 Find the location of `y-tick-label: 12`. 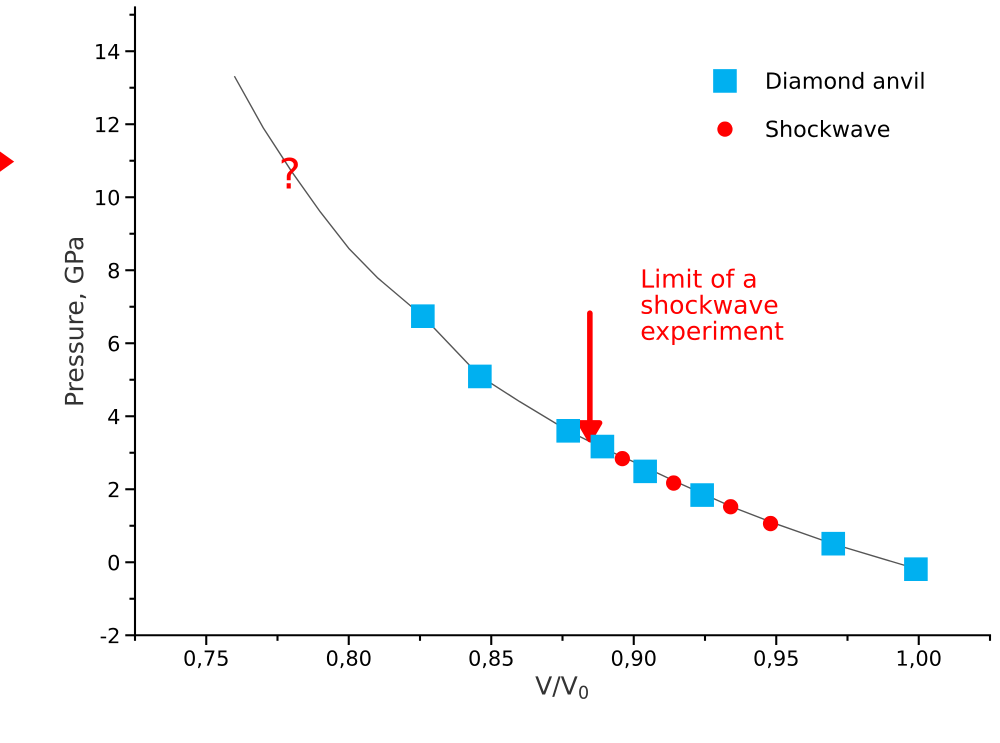

y-tick-label: 12 is located at coordinates (107, 124).